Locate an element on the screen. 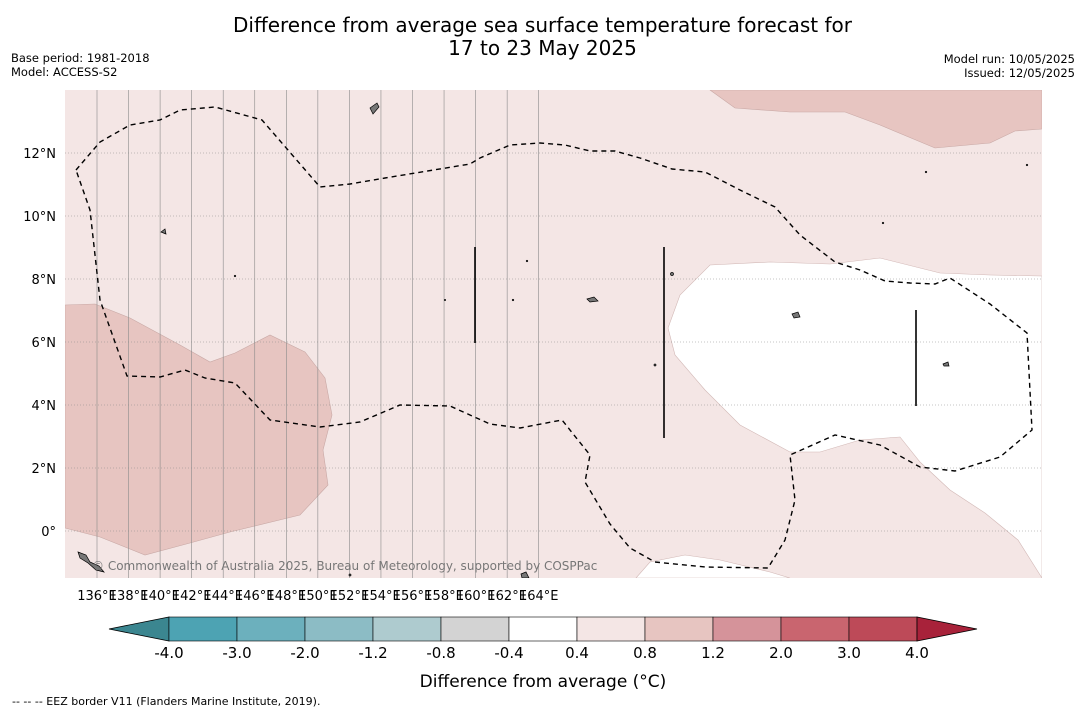  latitude-axis: 12°N 10°N 8°N 6°N 4°N 2°N 0° is located at coordinates (39, 343).